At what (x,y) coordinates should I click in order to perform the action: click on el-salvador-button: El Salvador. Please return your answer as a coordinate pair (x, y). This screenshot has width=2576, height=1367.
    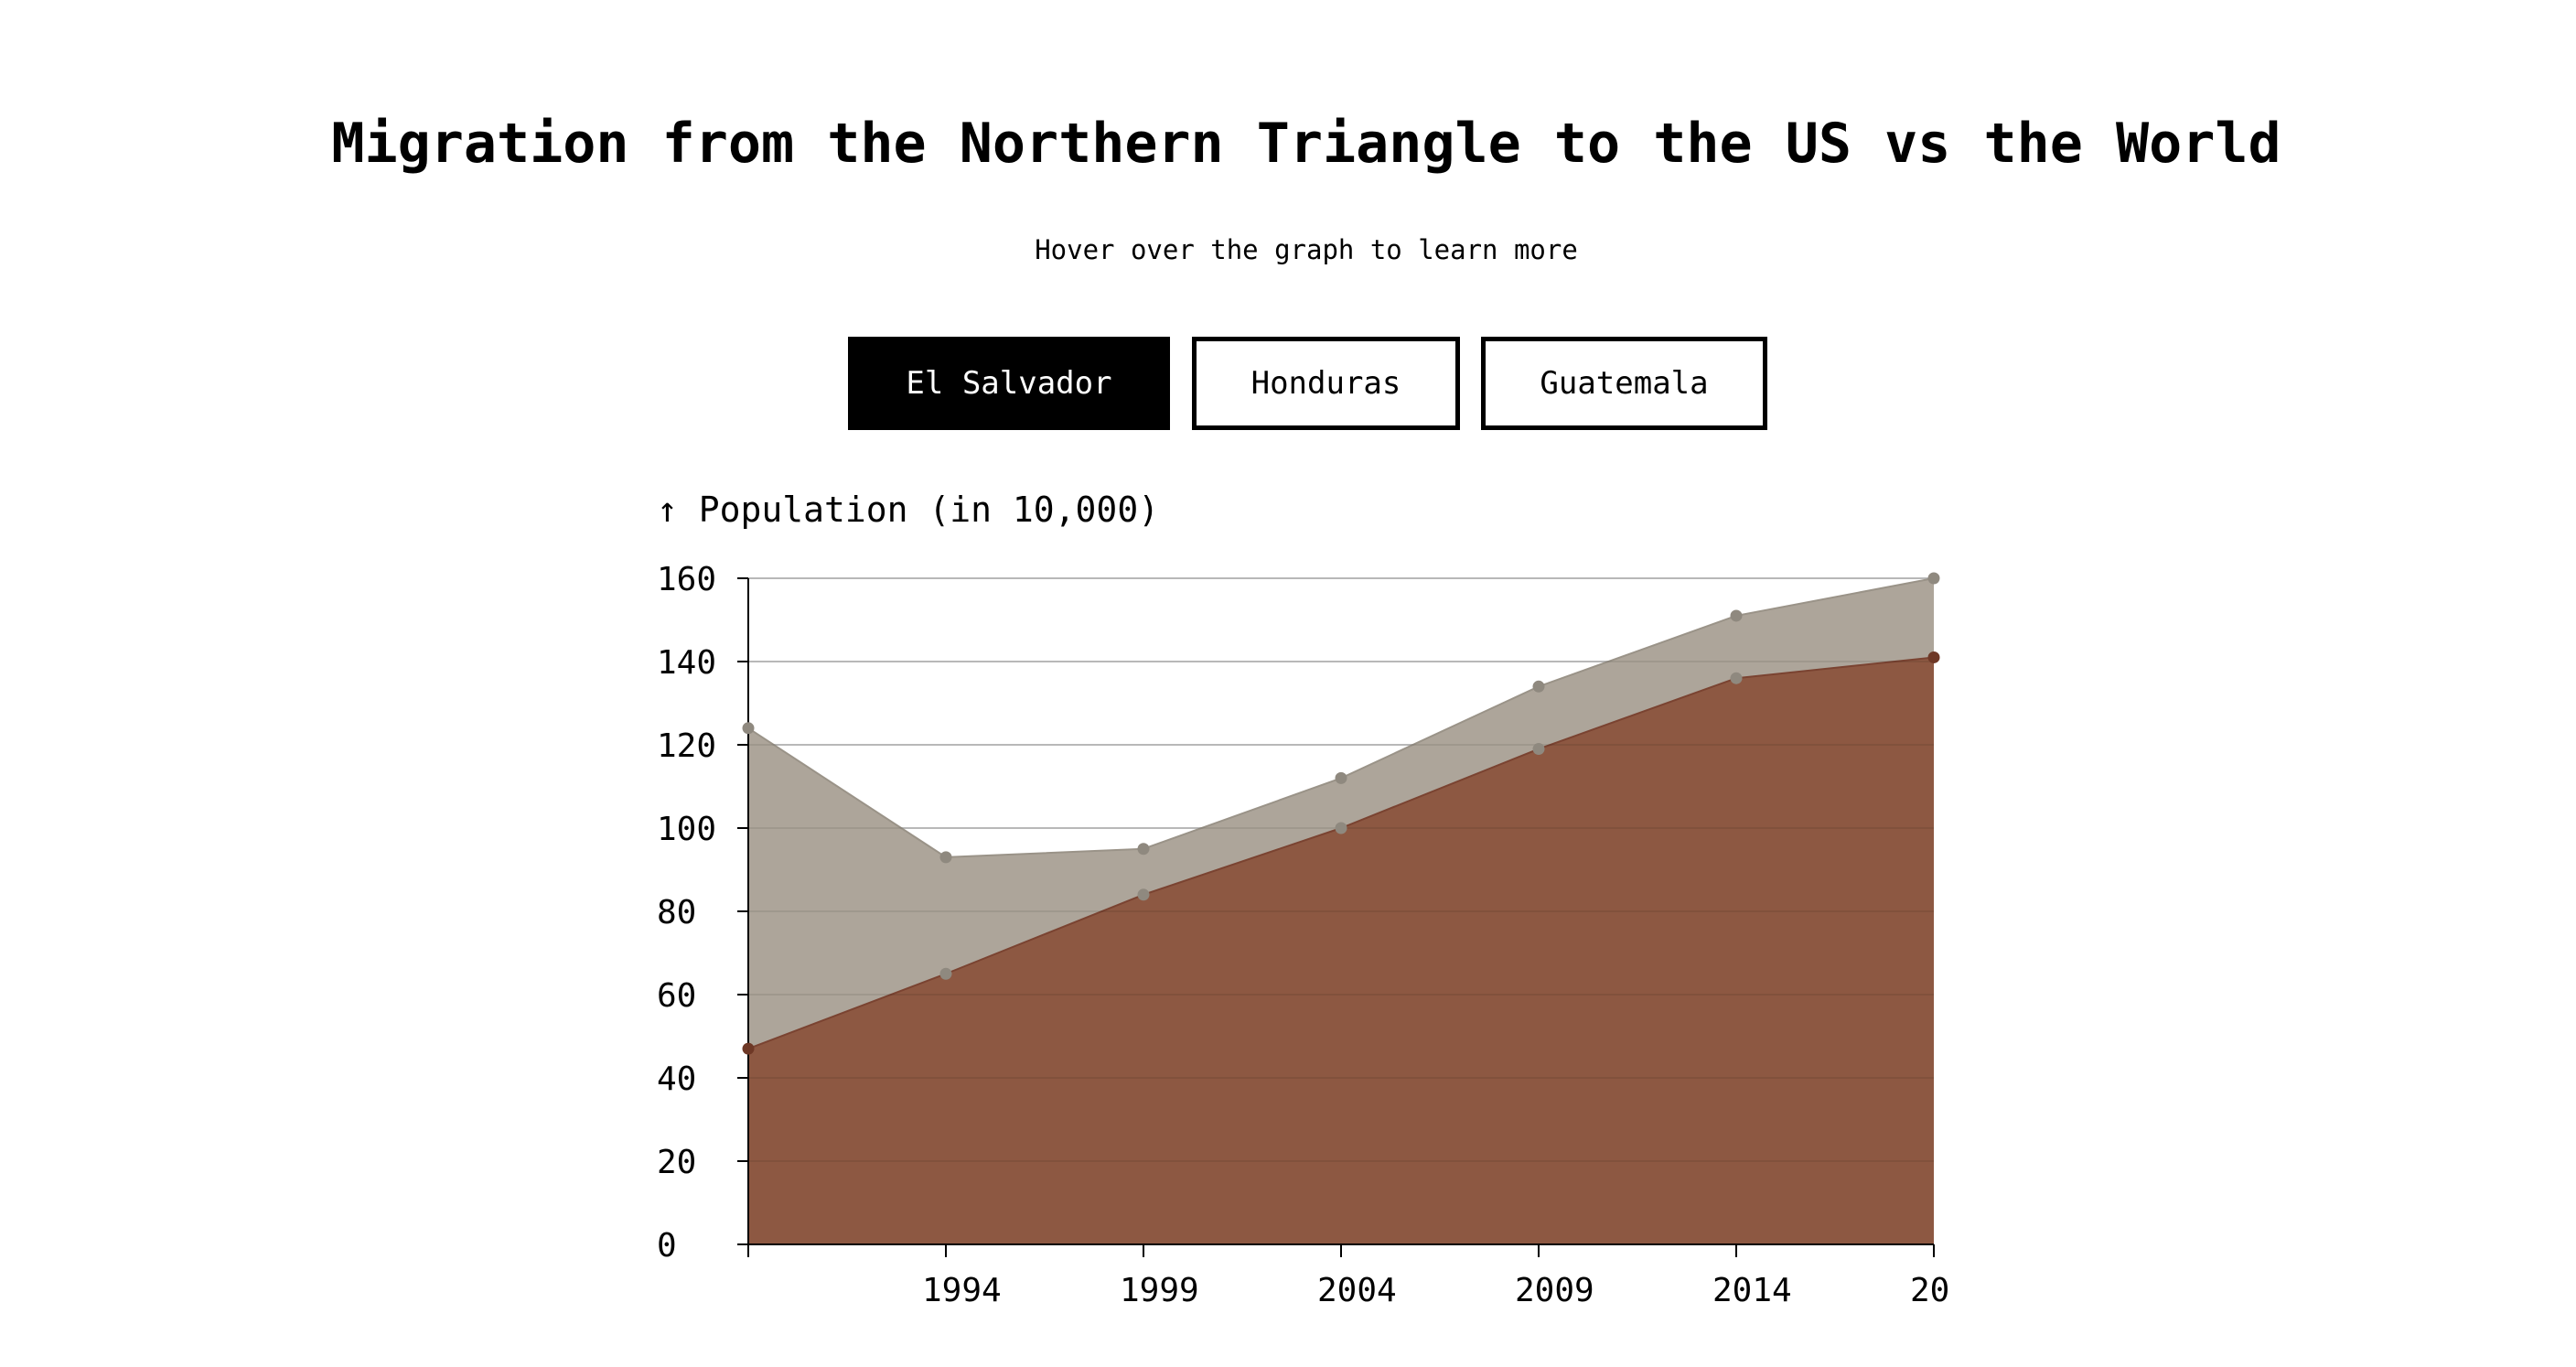
    Looking at the image, I should click on (1009, 383).